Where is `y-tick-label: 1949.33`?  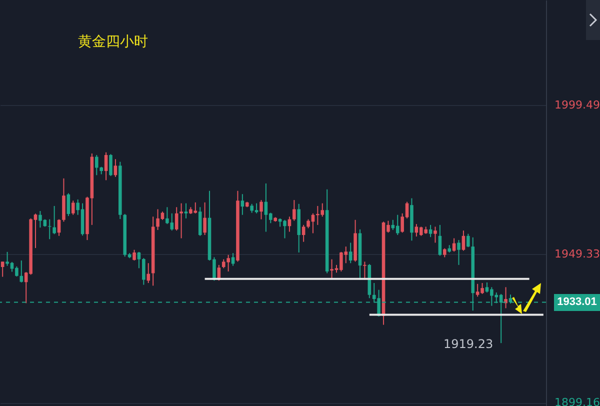 y-tick-label: 1949.33 is located at coordinates (577, 253).